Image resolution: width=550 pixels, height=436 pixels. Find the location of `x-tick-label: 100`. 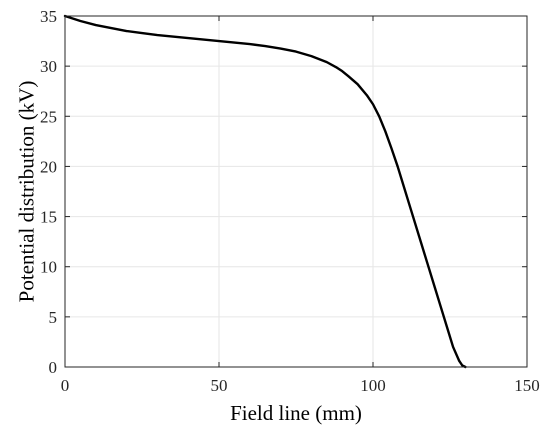

x-tick-label: 100 is located at coordinates (373, 385).